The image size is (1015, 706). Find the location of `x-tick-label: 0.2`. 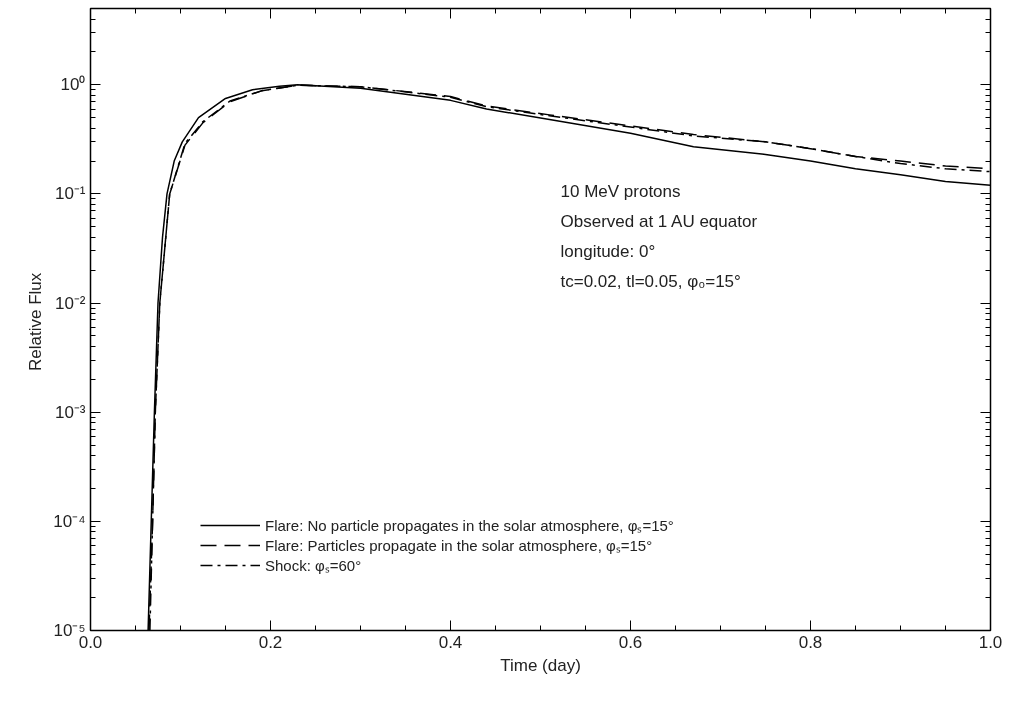

x-tick-label: 0.2 is located at coordinates (270, 642).